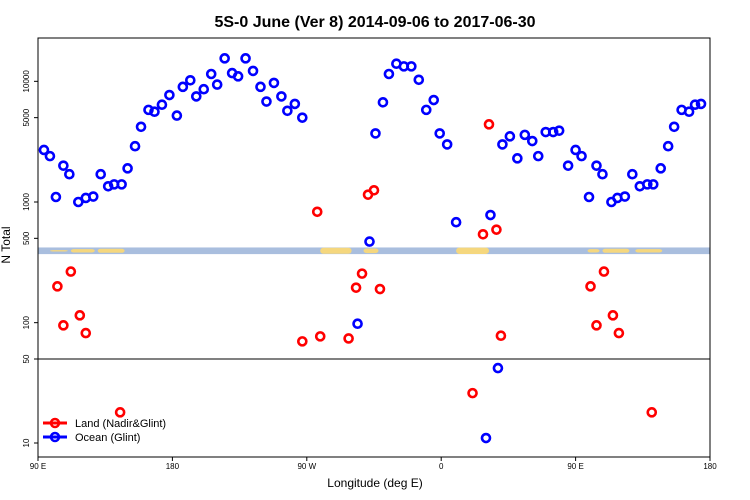  What do you see at coordinates (306, 466) in the screenshot?
I see `x-tick-label: 90 W` at bounding box center [306, 466].